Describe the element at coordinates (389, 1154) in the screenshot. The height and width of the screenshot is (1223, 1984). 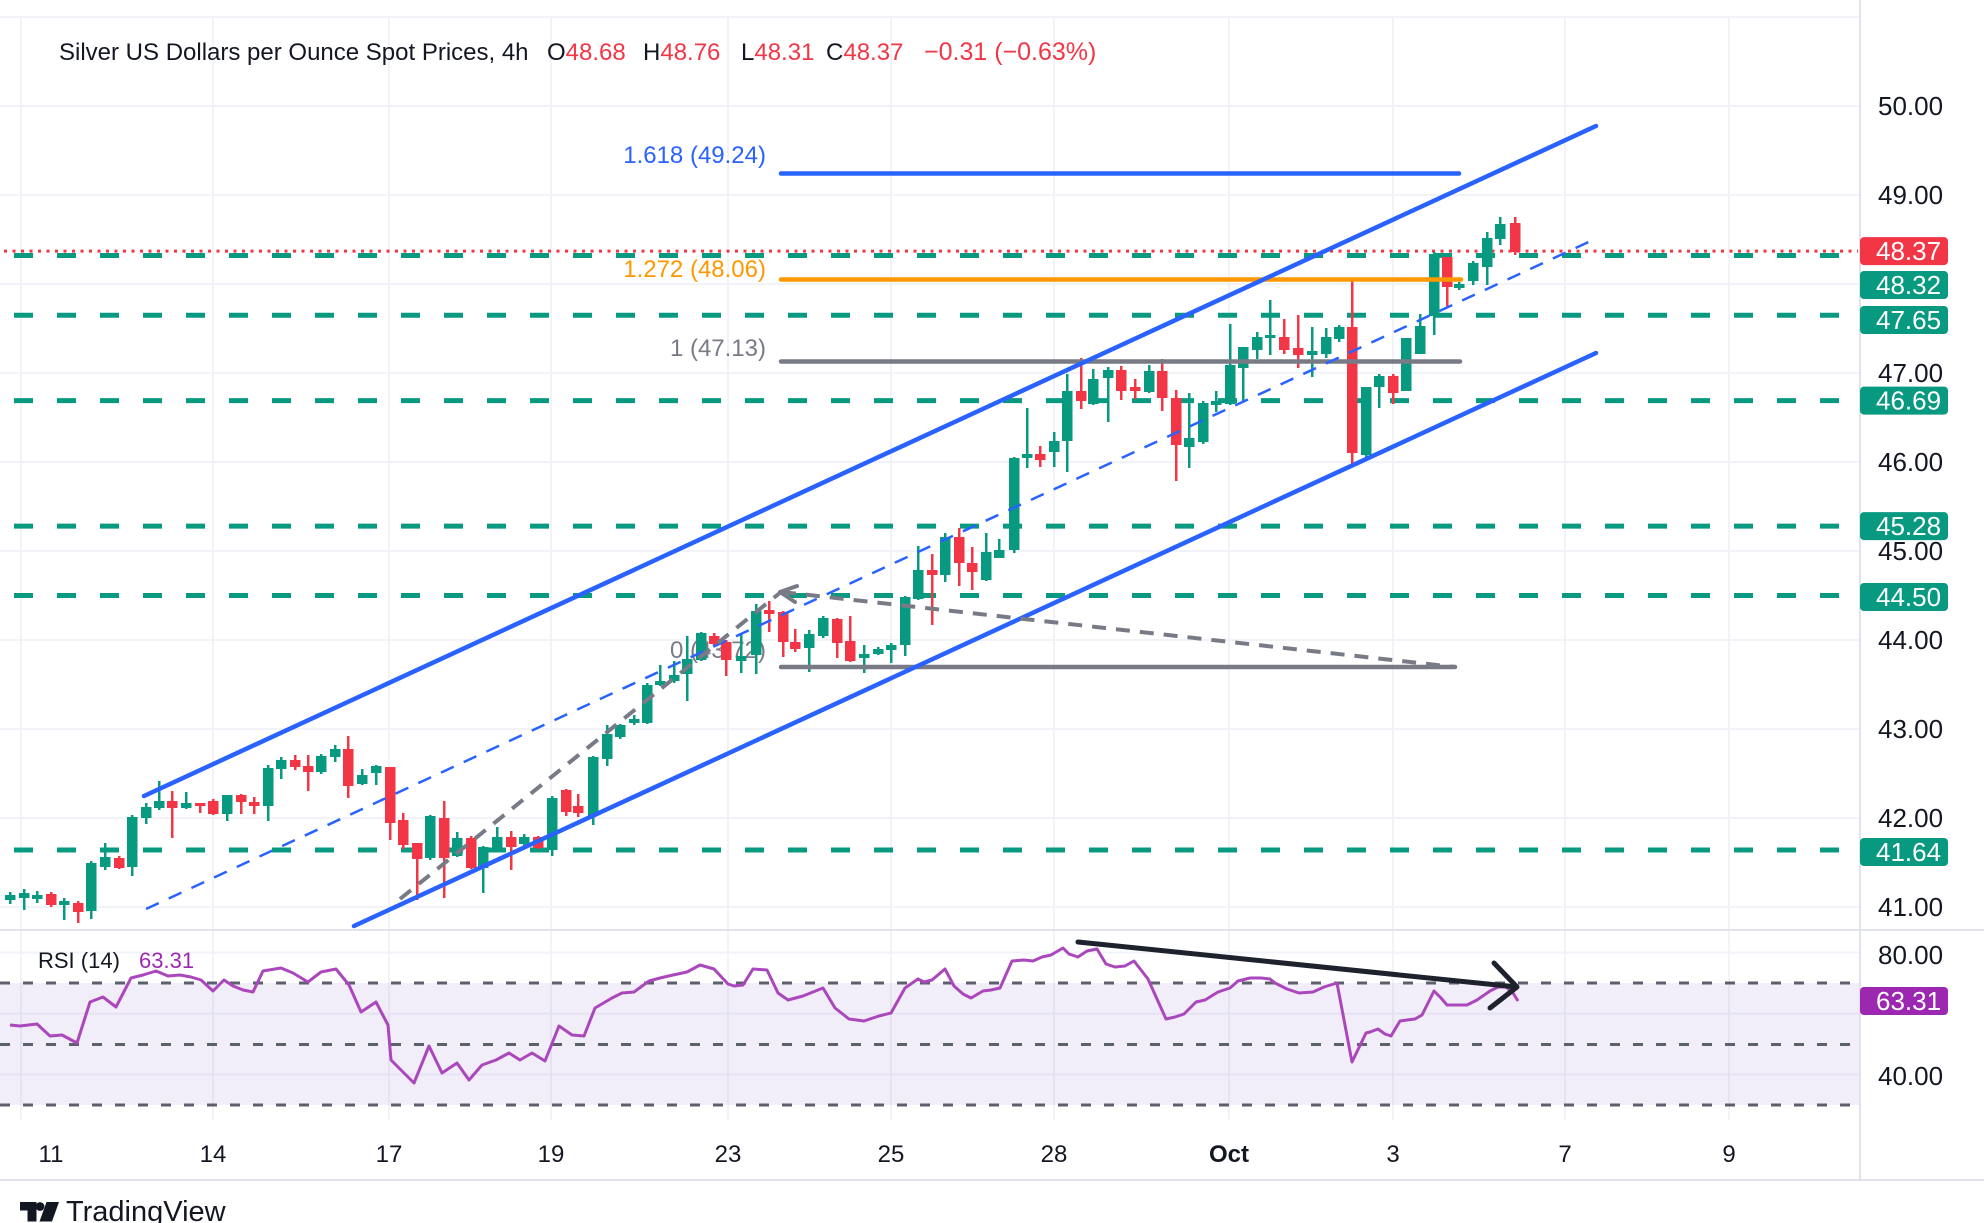
I see `svg-text: 17` at that location.